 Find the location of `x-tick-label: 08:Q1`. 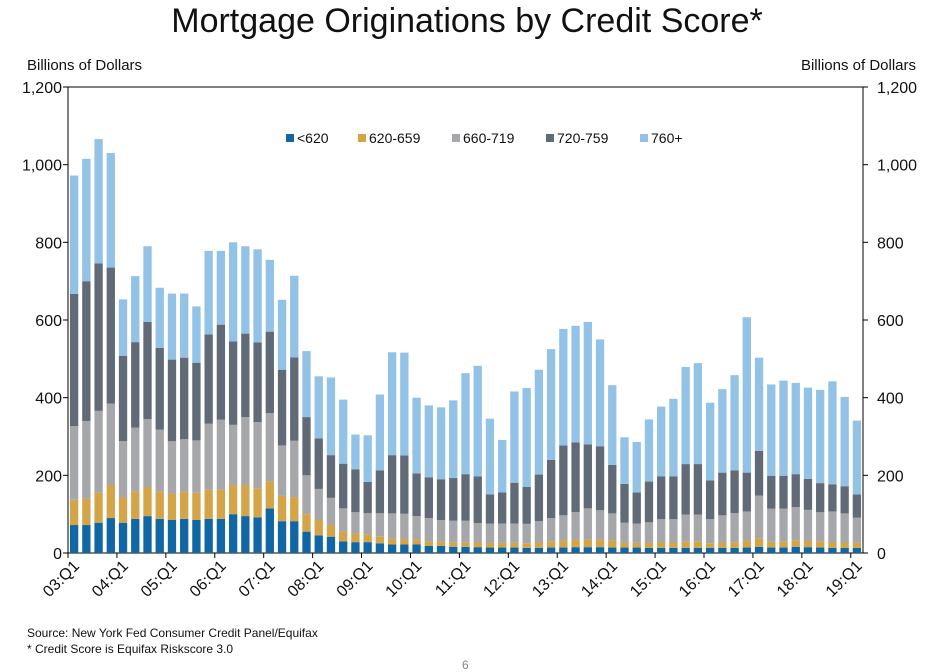

x-tick-label: 08:Q1 is located at coordinates (306, 579).